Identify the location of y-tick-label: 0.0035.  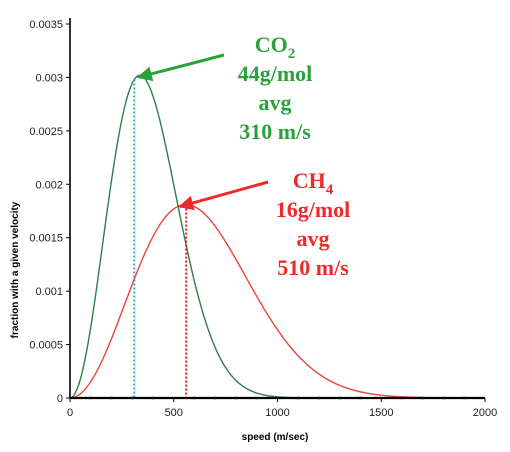
(46, 25).